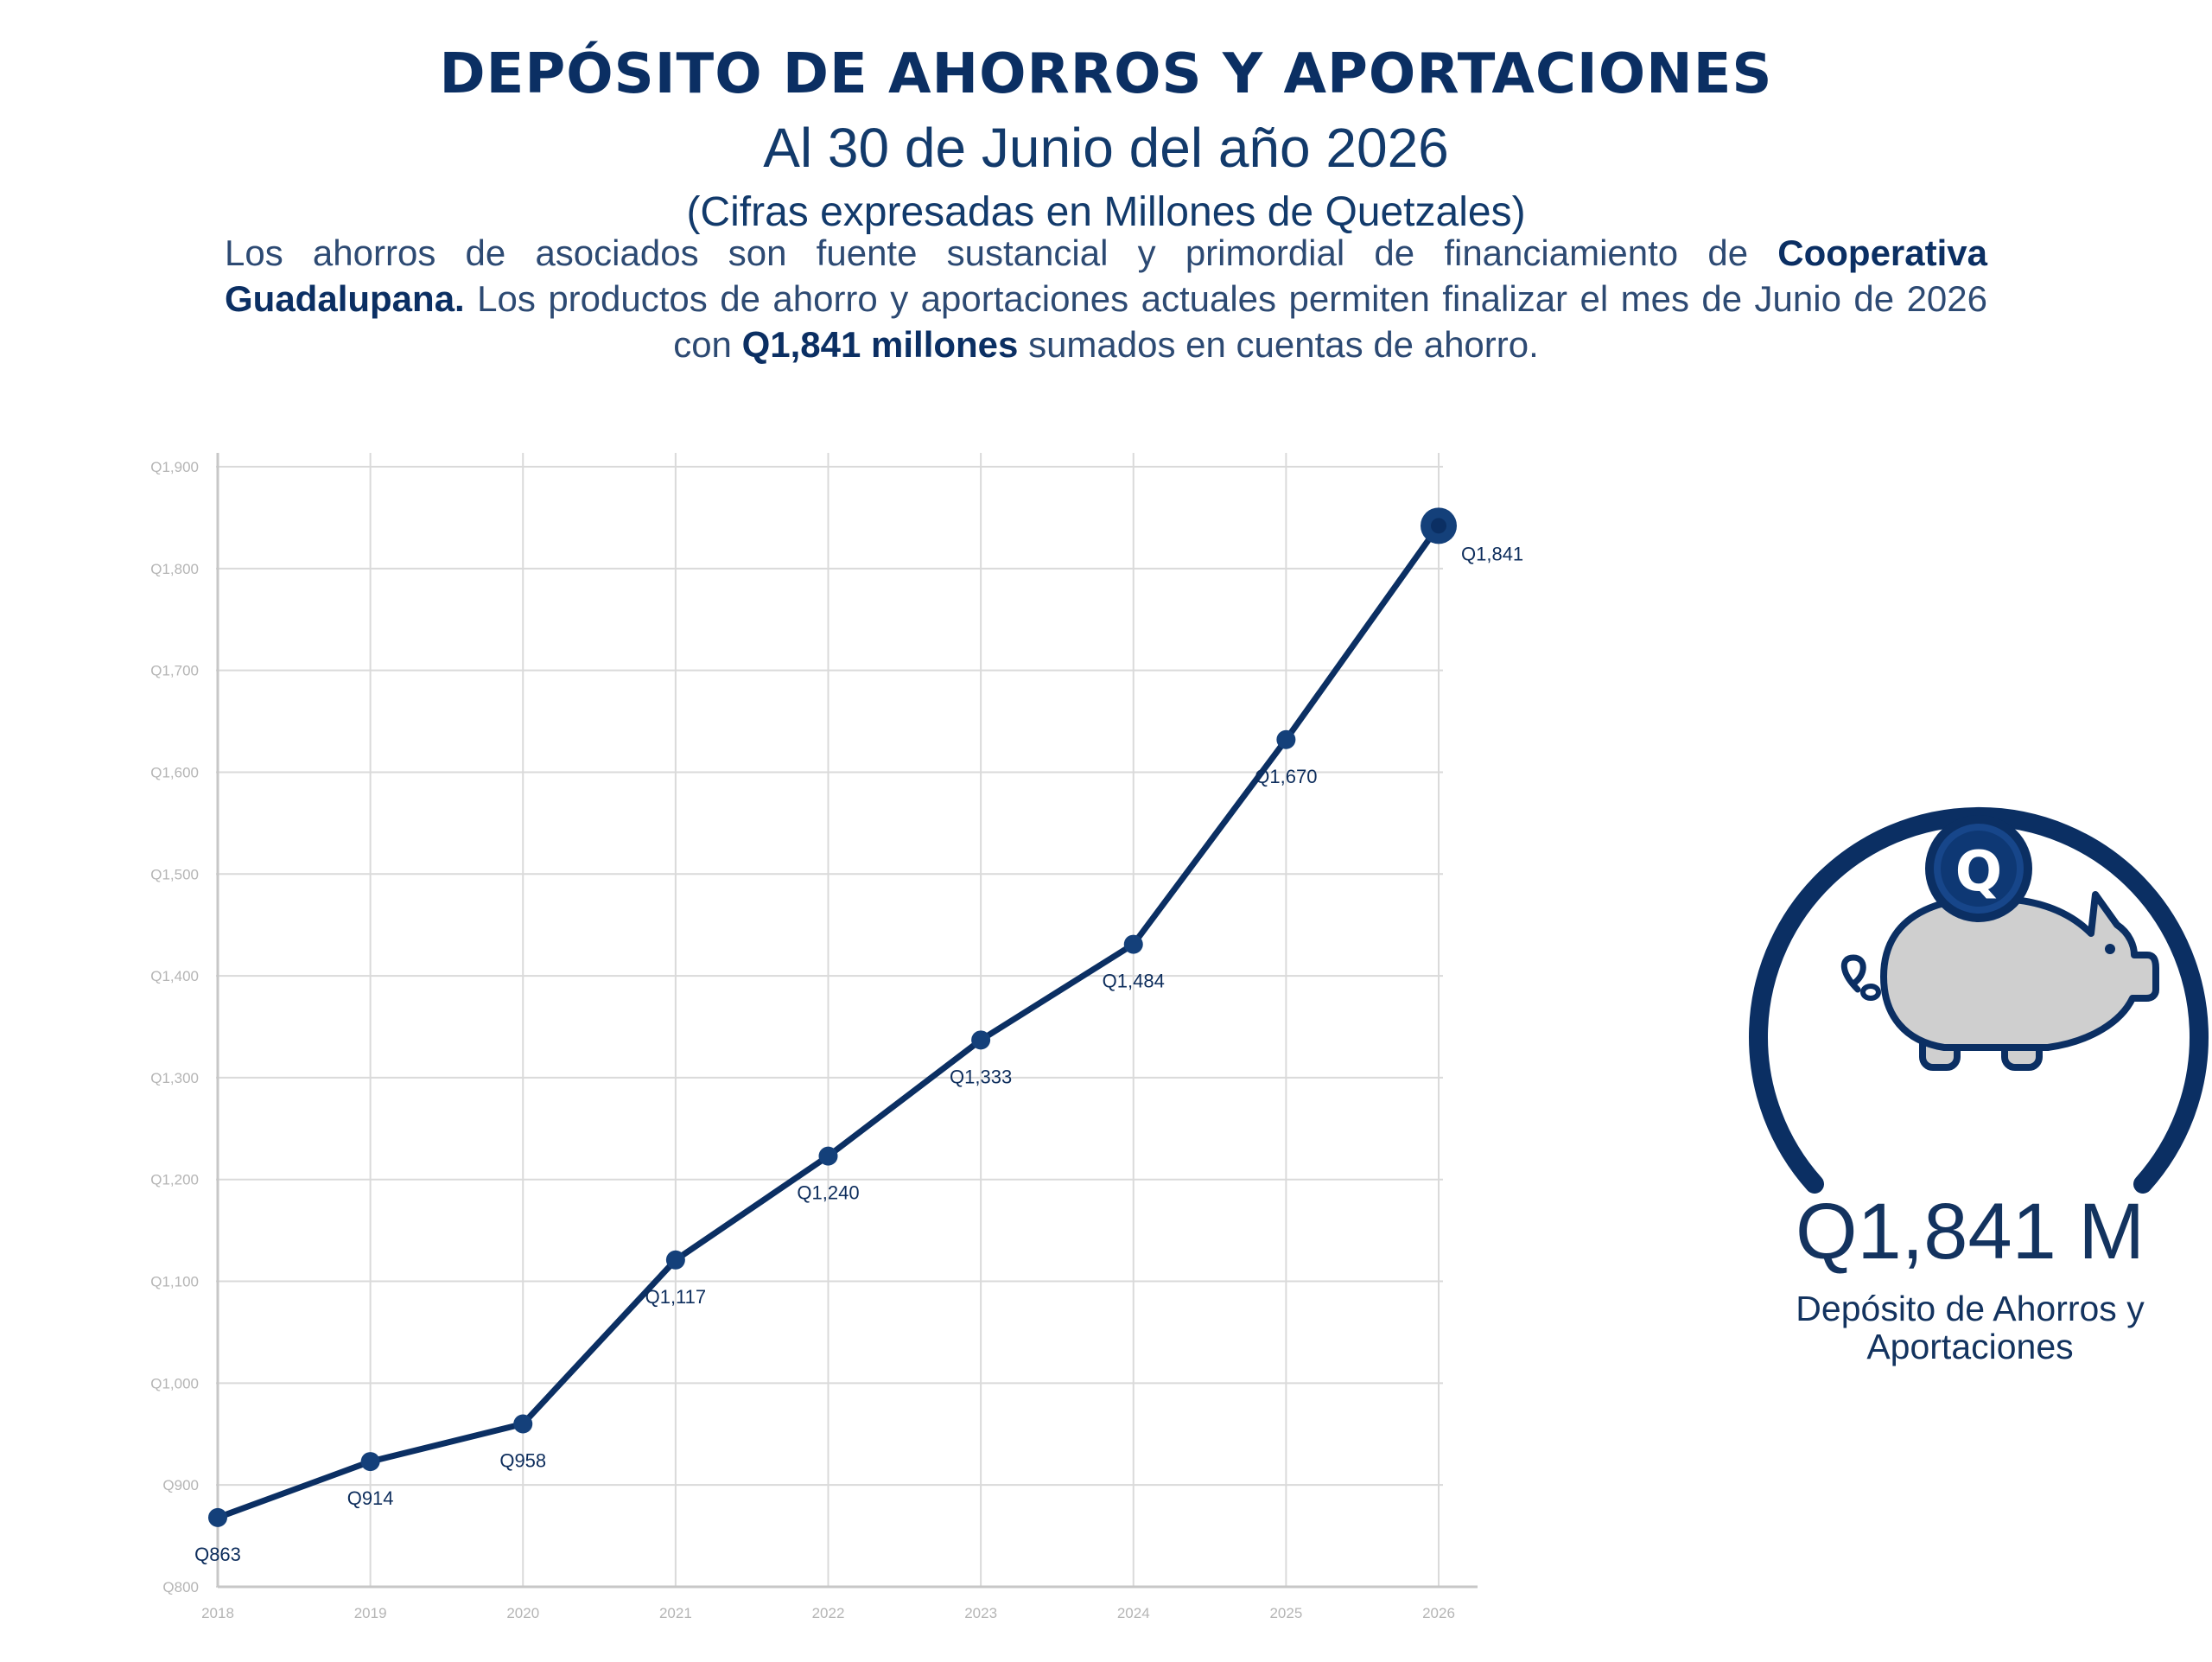  I want to click on data-label: Q1,240, so click(828, 1193).